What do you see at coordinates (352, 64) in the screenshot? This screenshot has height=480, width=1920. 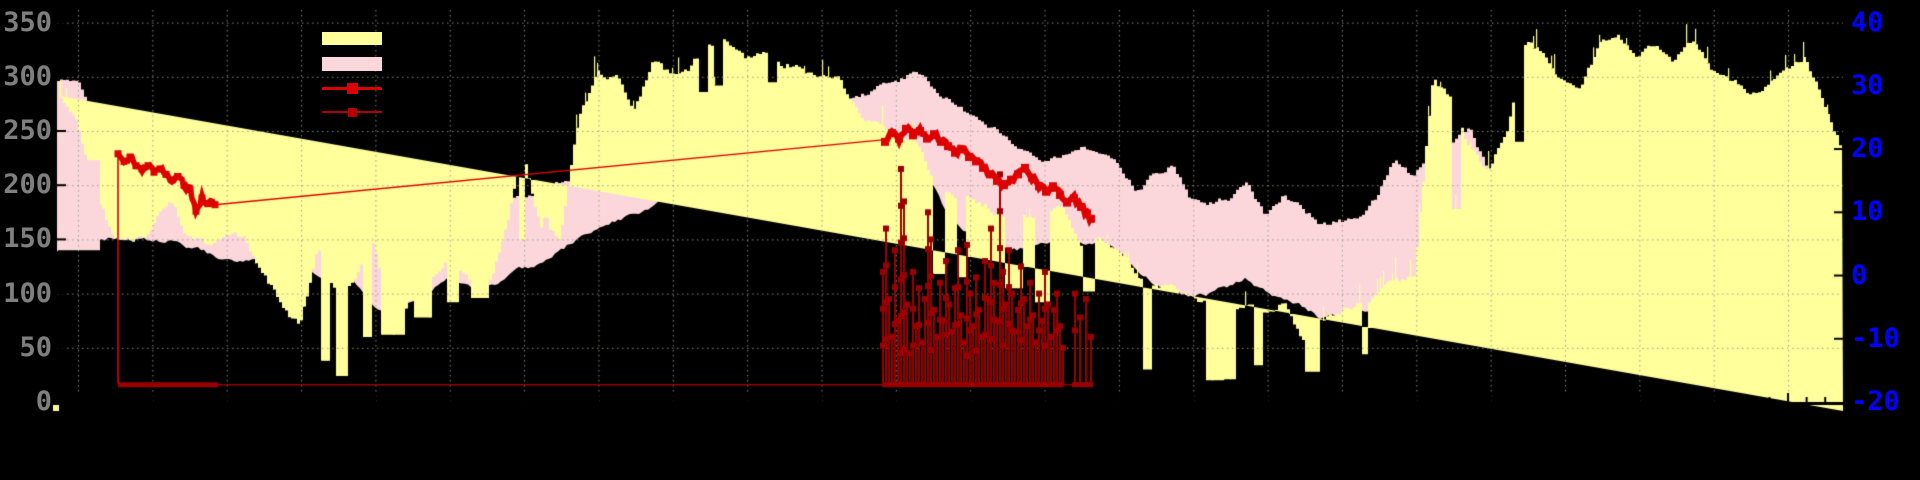 I see `pink-band-swatch` at bounding box center [352, 64].